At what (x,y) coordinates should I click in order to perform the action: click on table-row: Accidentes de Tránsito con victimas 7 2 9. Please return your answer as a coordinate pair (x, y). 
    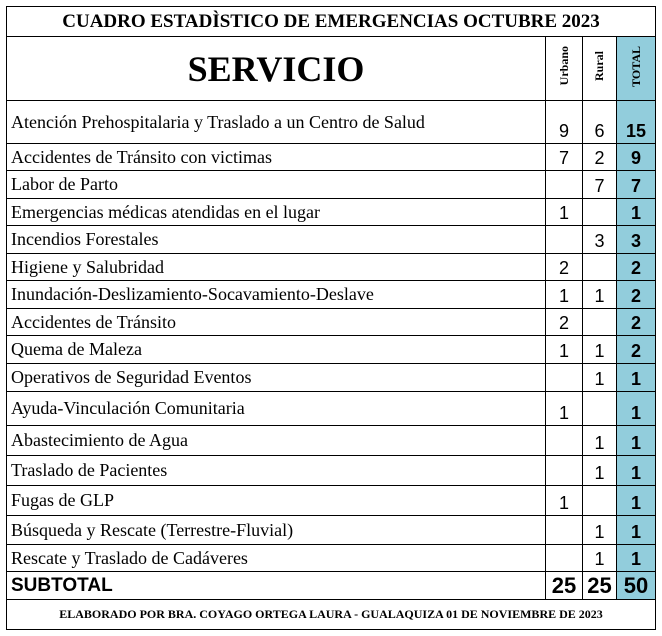
    Looking at the image, I should click on (331, 157).